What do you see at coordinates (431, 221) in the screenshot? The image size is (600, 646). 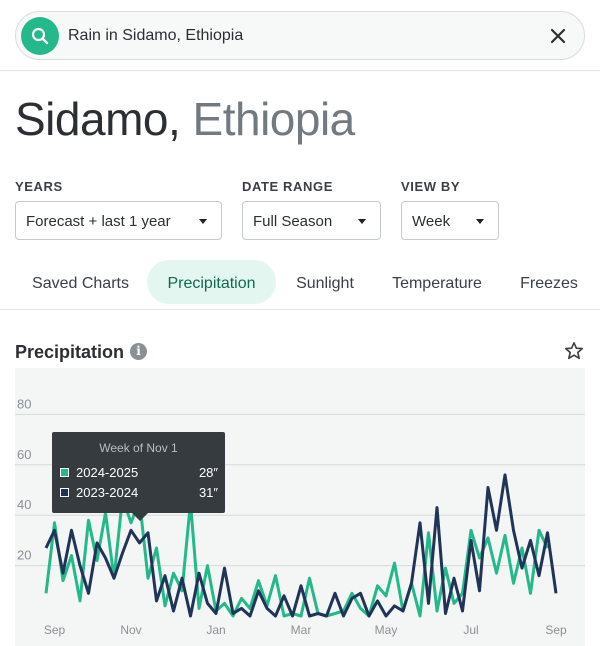 I see `view-by-dropdown-value: Week` at bounding box center [431, 221].